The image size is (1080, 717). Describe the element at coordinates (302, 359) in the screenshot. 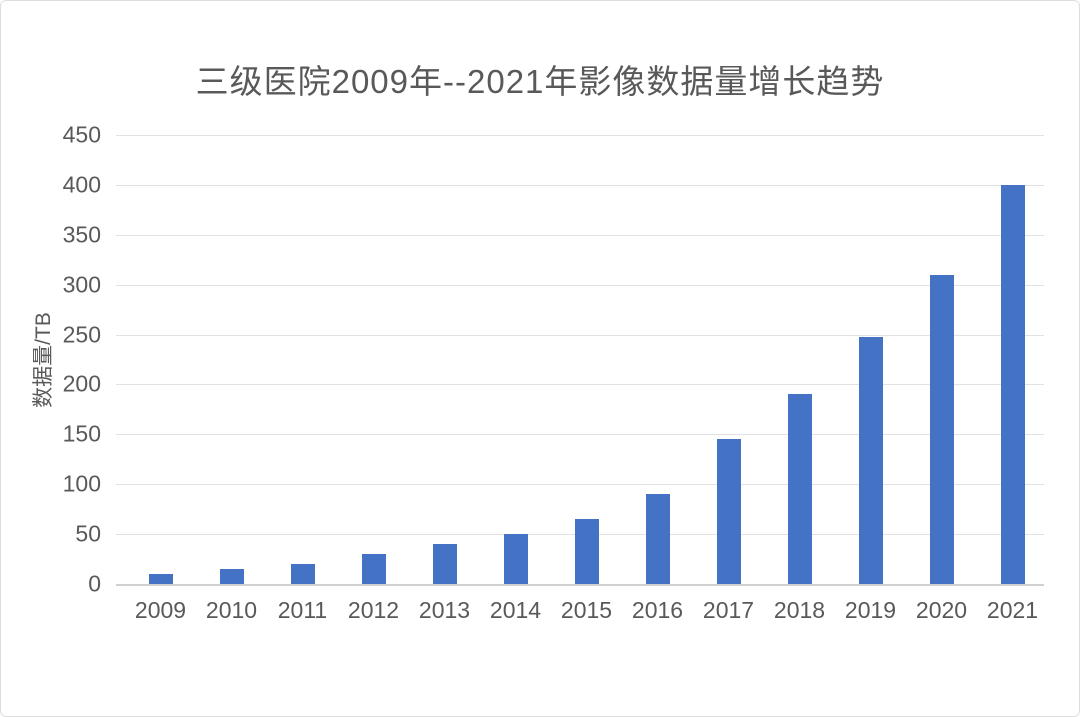

I see `bar-slot-2011` at that location.